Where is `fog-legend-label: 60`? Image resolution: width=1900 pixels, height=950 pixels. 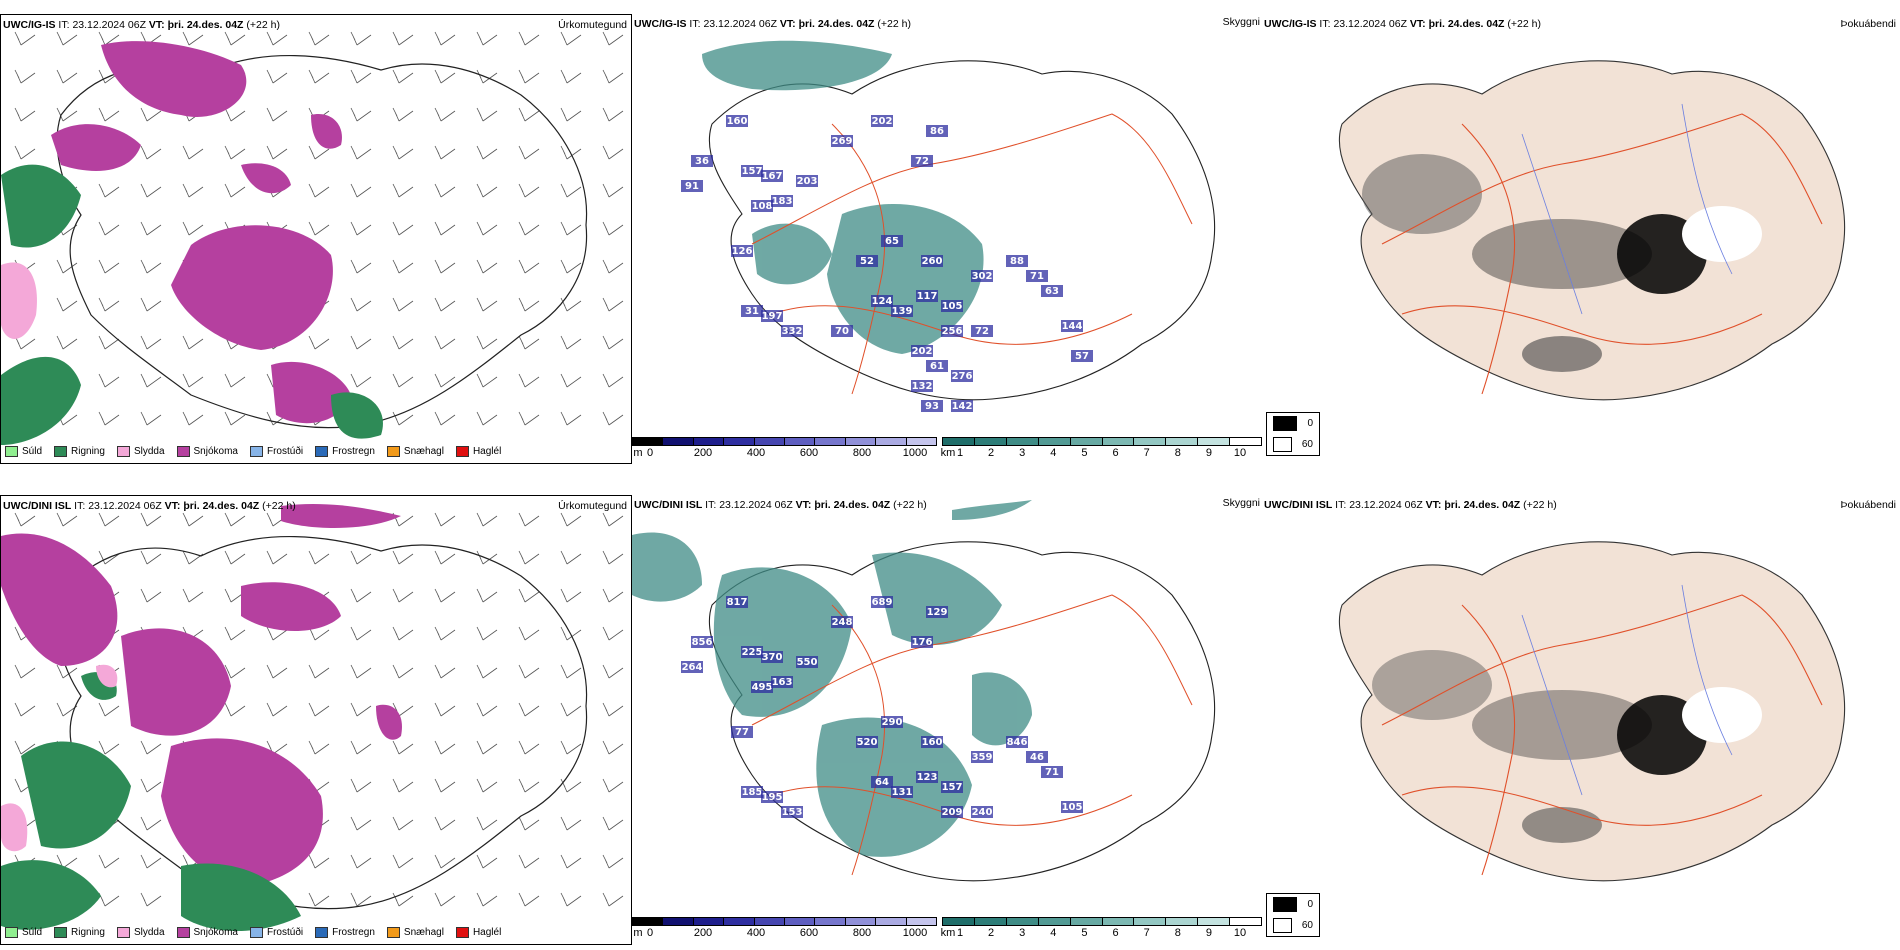
fog-legend-label: 60 is located at coordinates (1307, 444).